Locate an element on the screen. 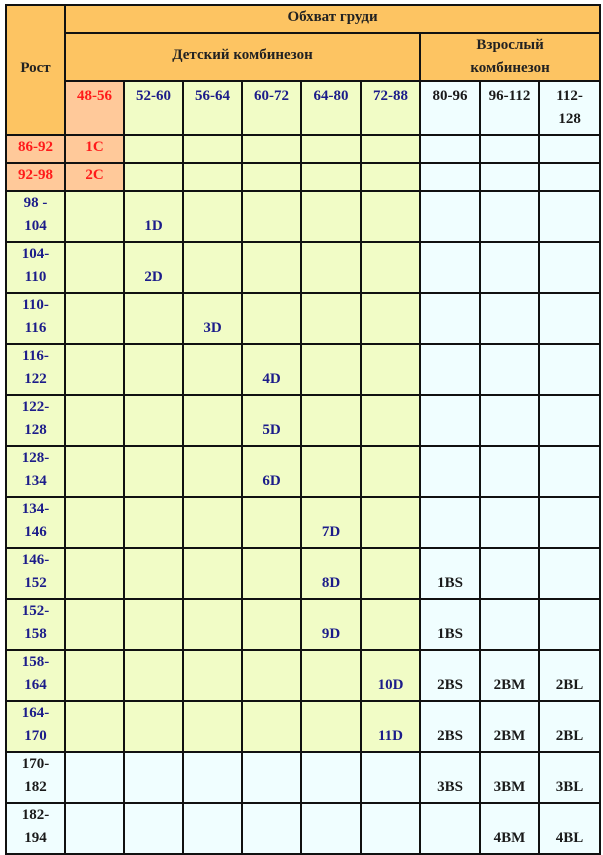  height-label: 128-134 is located at coordinates (35, 469).